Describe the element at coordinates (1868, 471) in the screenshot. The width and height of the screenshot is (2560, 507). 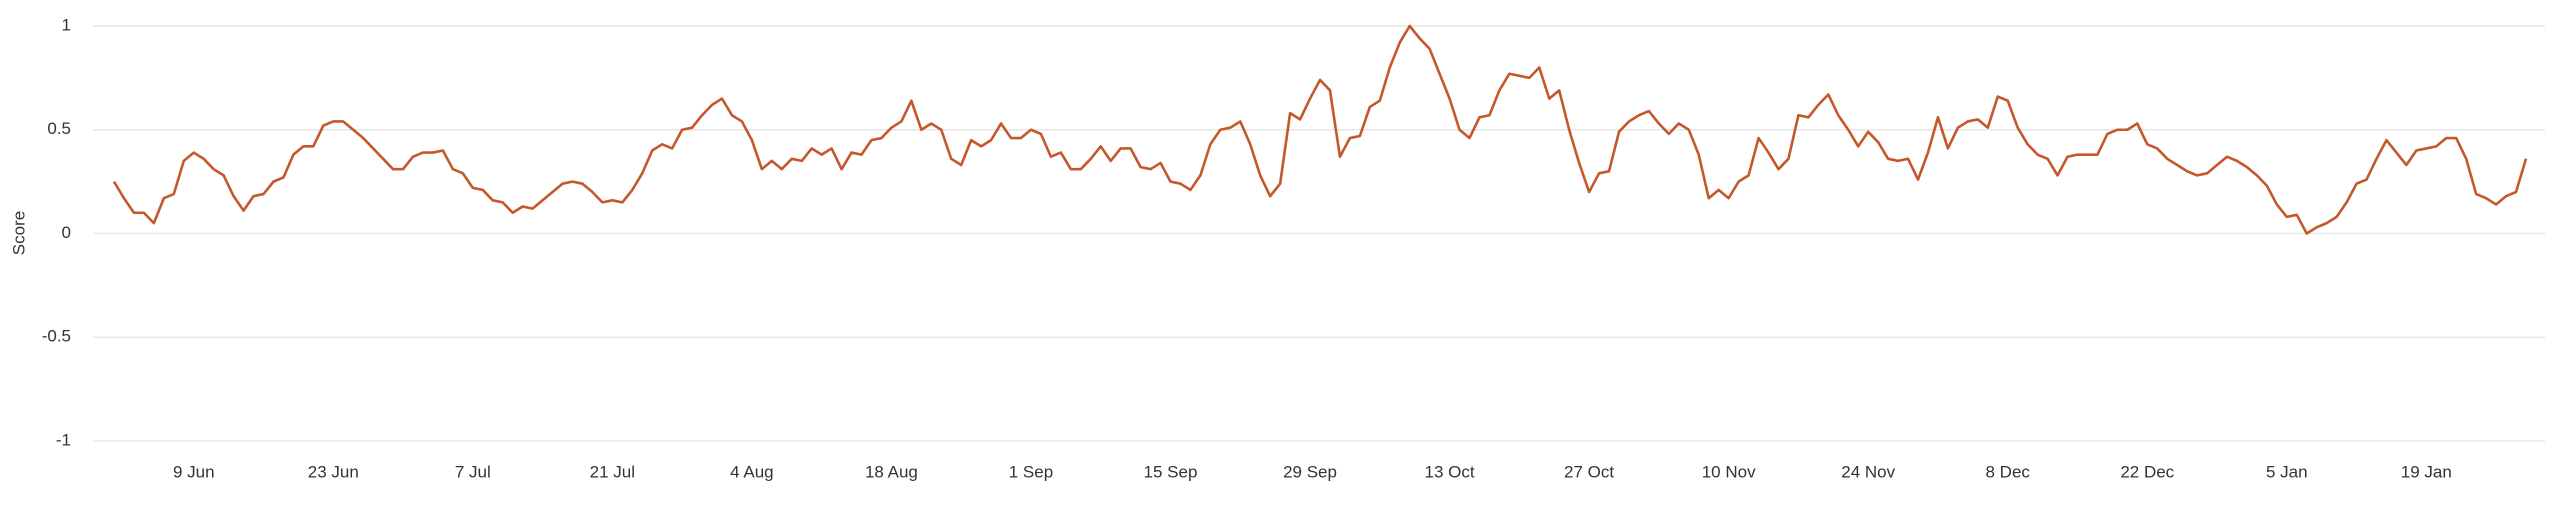
I see `x-tick-label: 24 Nov` at that location.